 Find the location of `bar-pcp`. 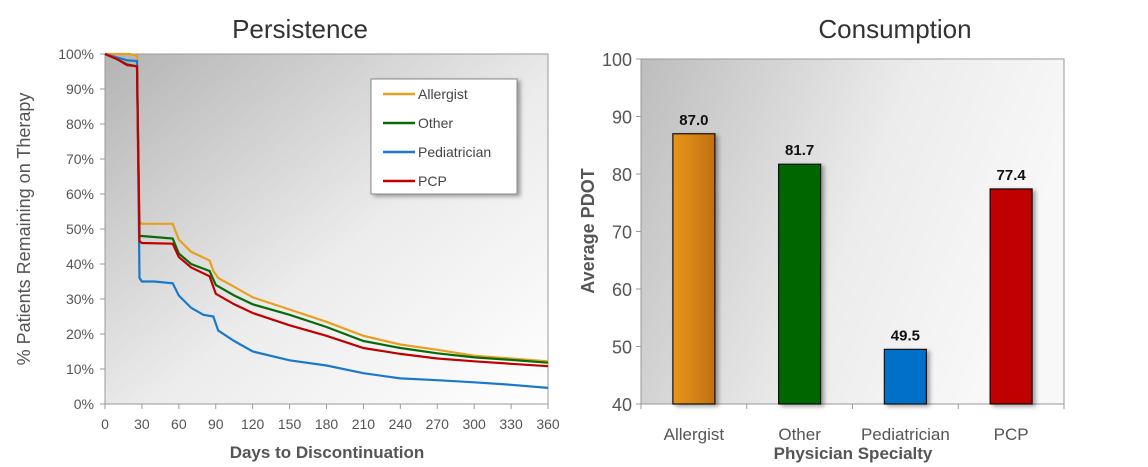

bar-pcp is located at coordinates (1011, 296).